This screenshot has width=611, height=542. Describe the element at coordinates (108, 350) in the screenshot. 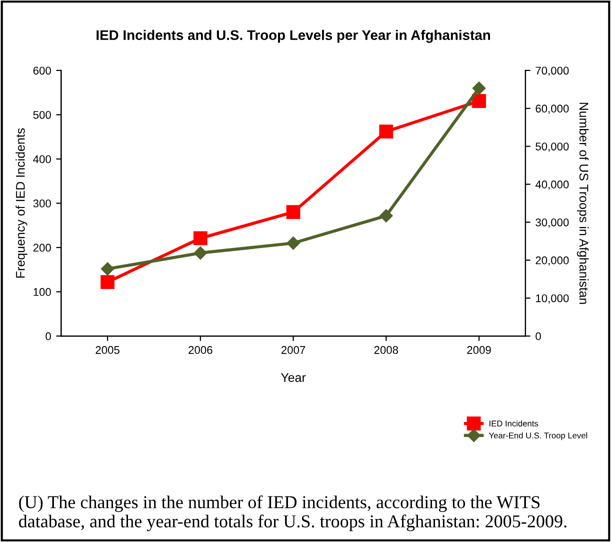

I see `x-tick-label: 2005` at that location.